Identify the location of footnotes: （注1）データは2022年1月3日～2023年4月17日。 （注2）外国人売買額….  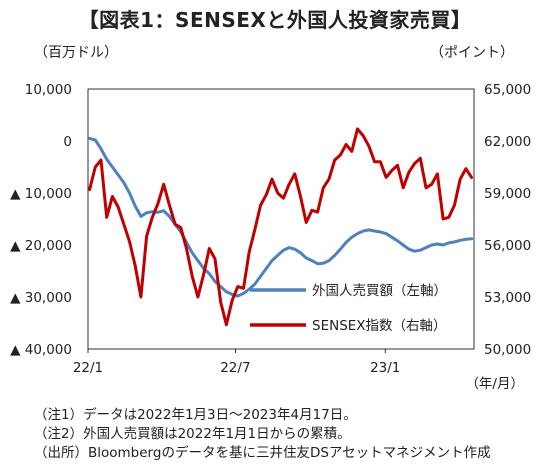
(262, 434).